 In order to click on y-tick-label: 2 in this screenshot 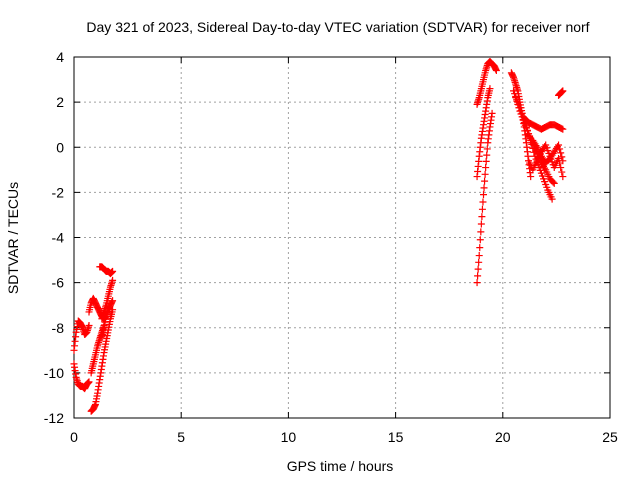, I will do `click(60, 102)`.